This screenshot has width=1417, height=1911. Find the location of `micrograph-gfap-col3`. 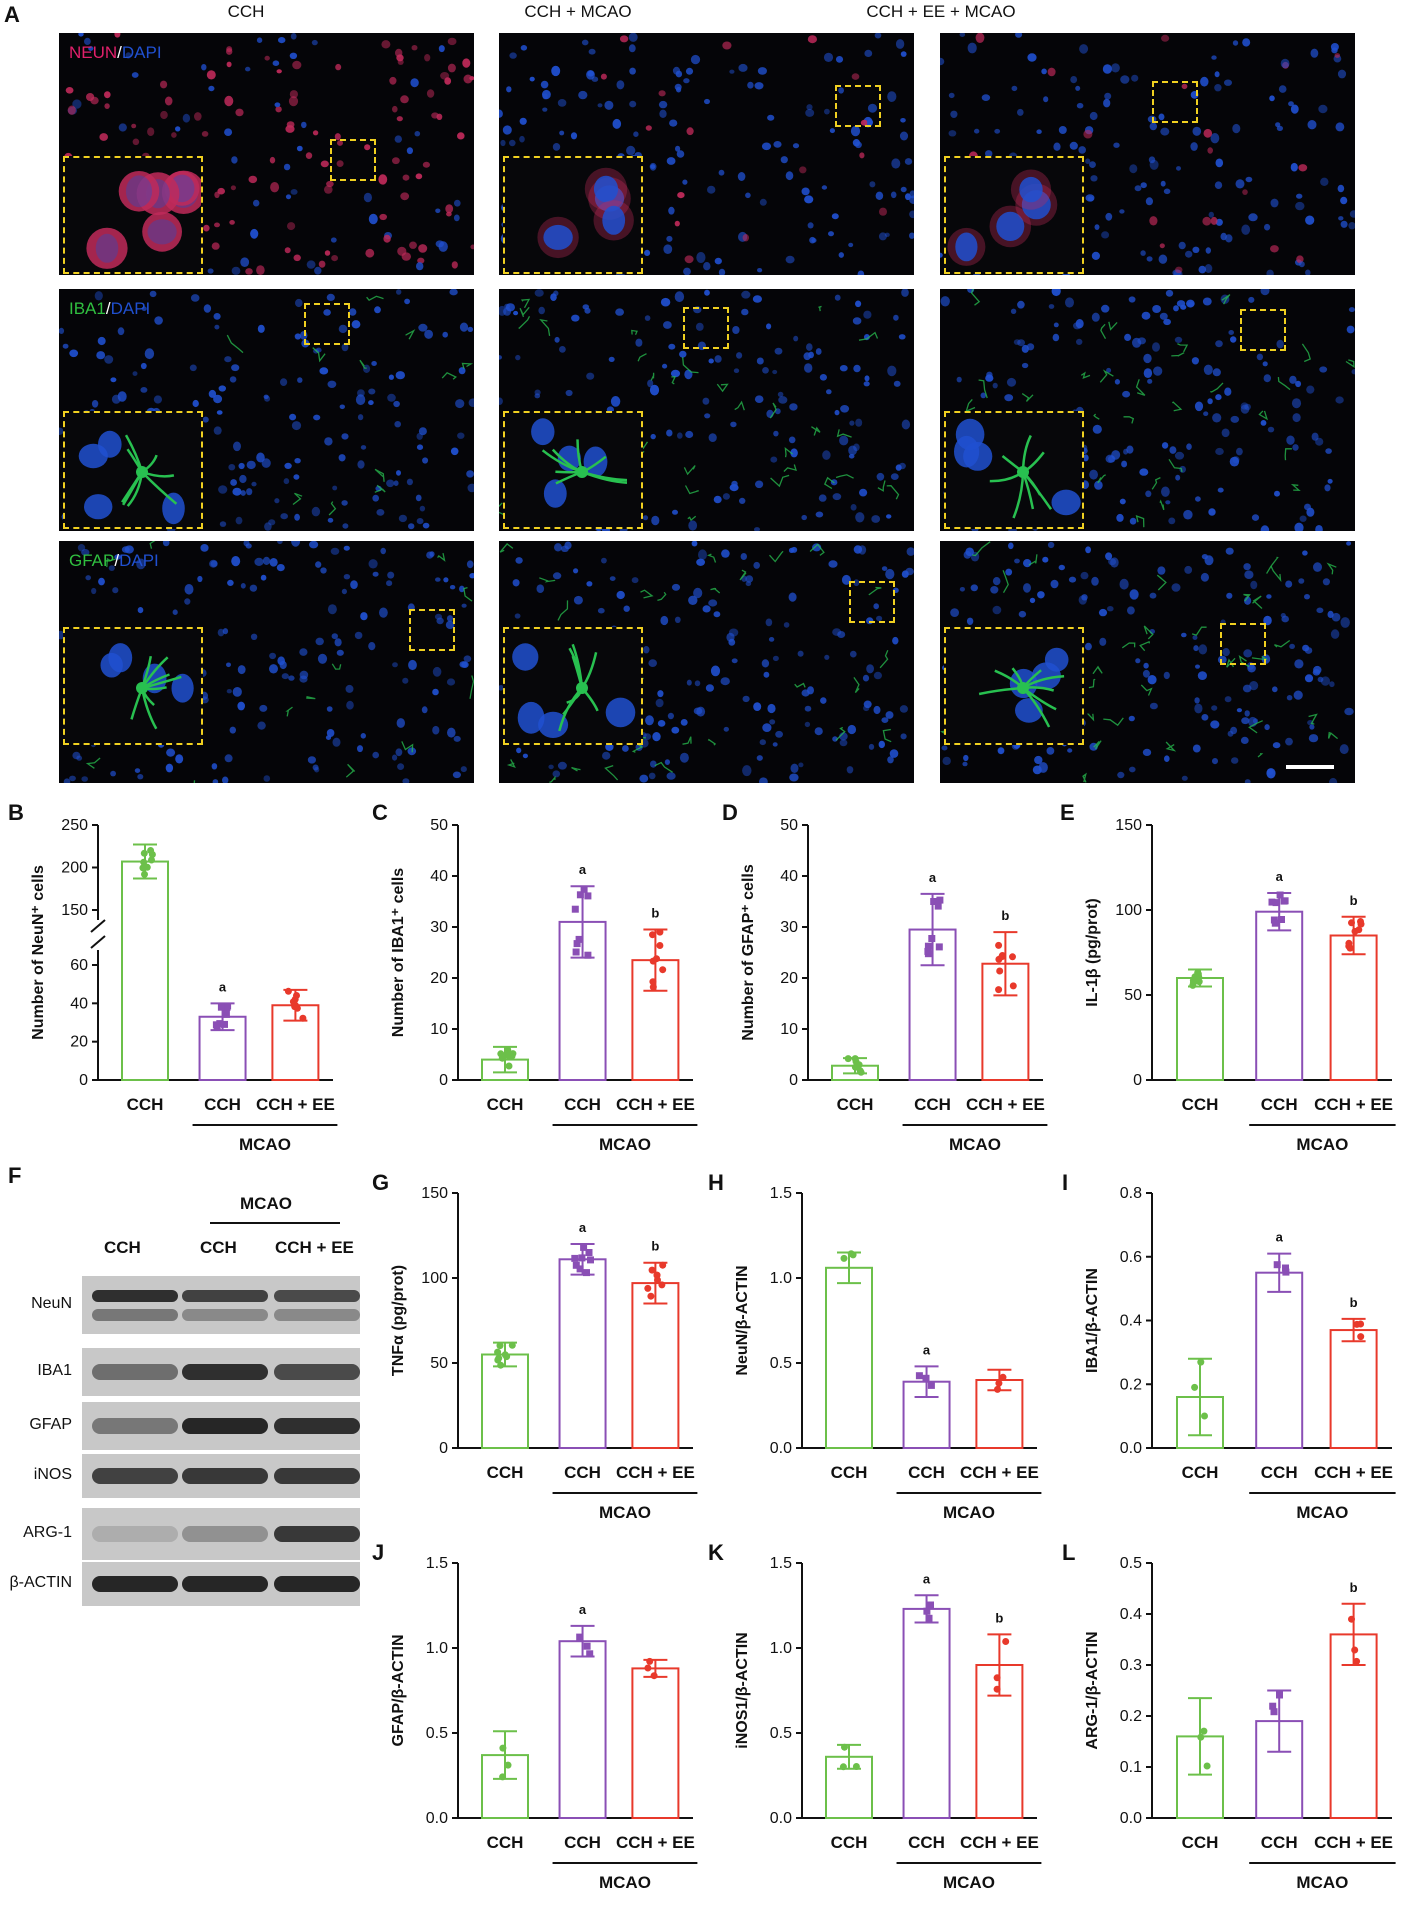

micrograph-gfap-col3 is located at coordinates (1147, 662).